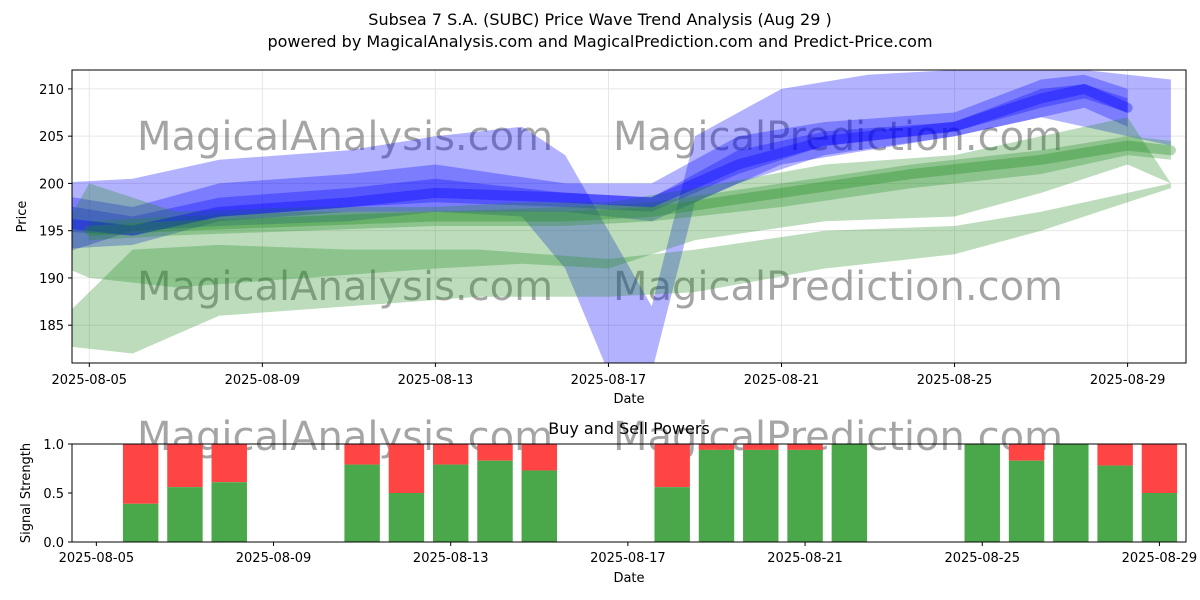 The width and height of the screenshot is (1200, 600). I want to click on y-tick-label: 185, so click(51, 326).